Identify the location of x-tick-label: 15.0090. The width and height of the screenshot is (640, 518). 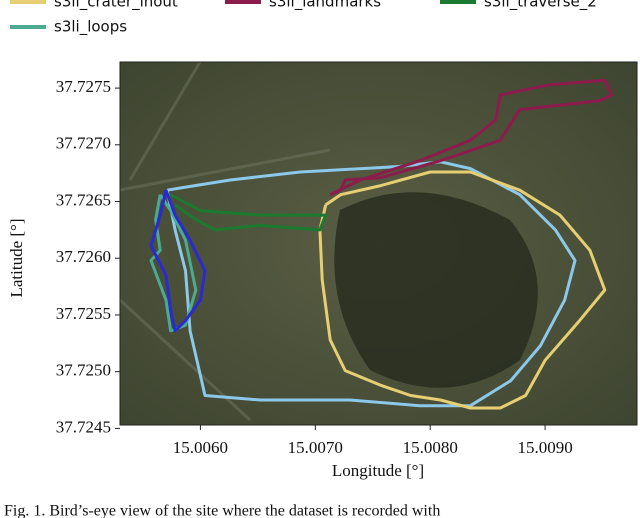
(544, 447).